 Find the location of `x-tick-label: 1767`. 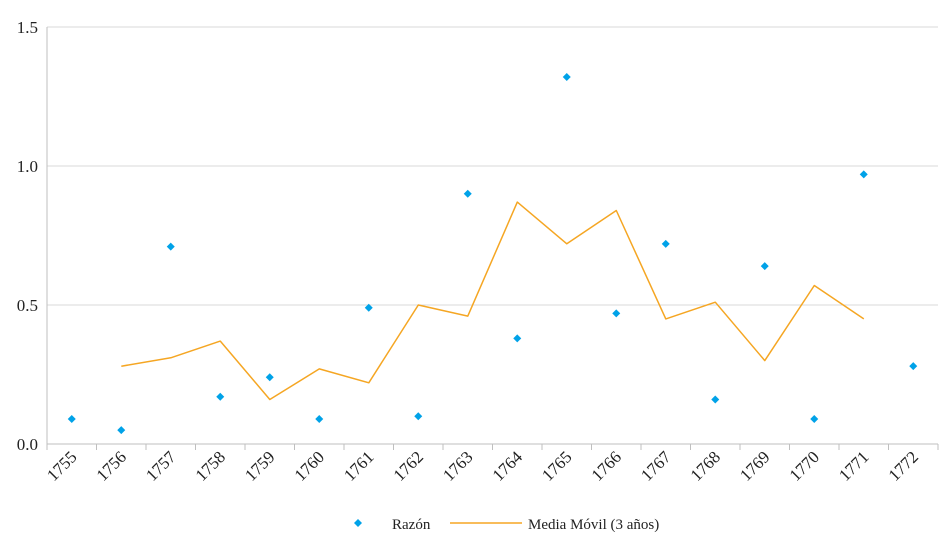

x-tick-label: 1767 is located at coordinates (656, 466).